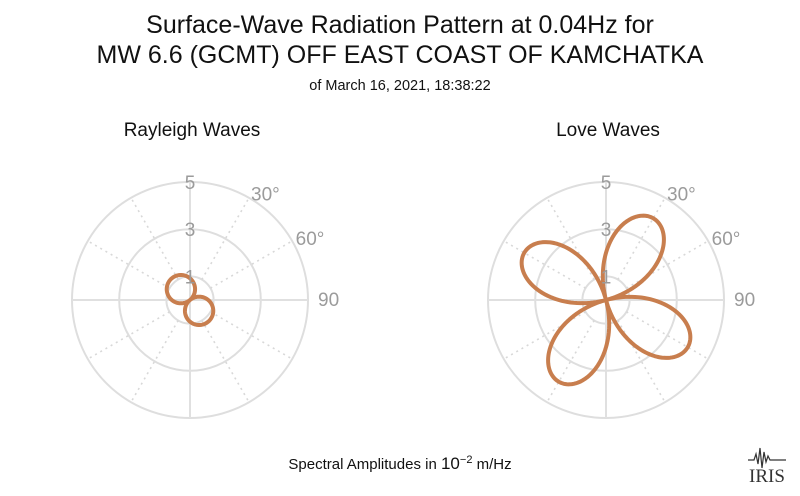 The height and width of the screenshot is (496, 800). What do you see at coordinates (767, 476) in the screenshot?
I see `iris-logo-text: IRIS` at bounding box center [767, 476].